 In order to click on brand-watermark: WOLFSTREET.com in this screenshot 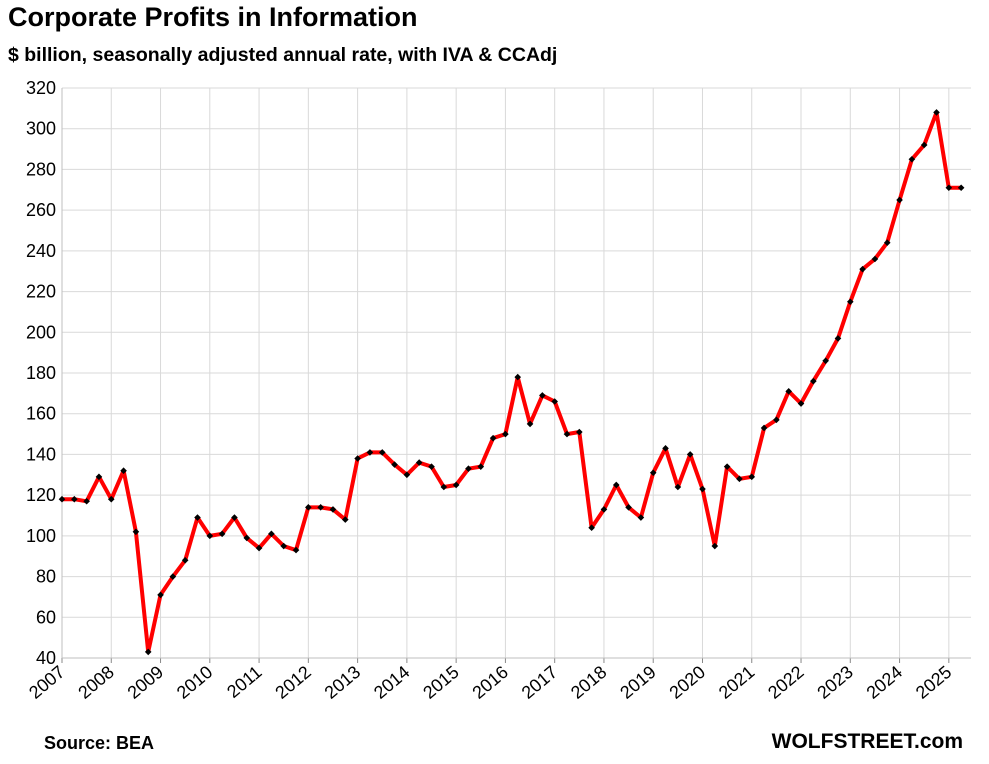, I will do `click(867, 741)`.